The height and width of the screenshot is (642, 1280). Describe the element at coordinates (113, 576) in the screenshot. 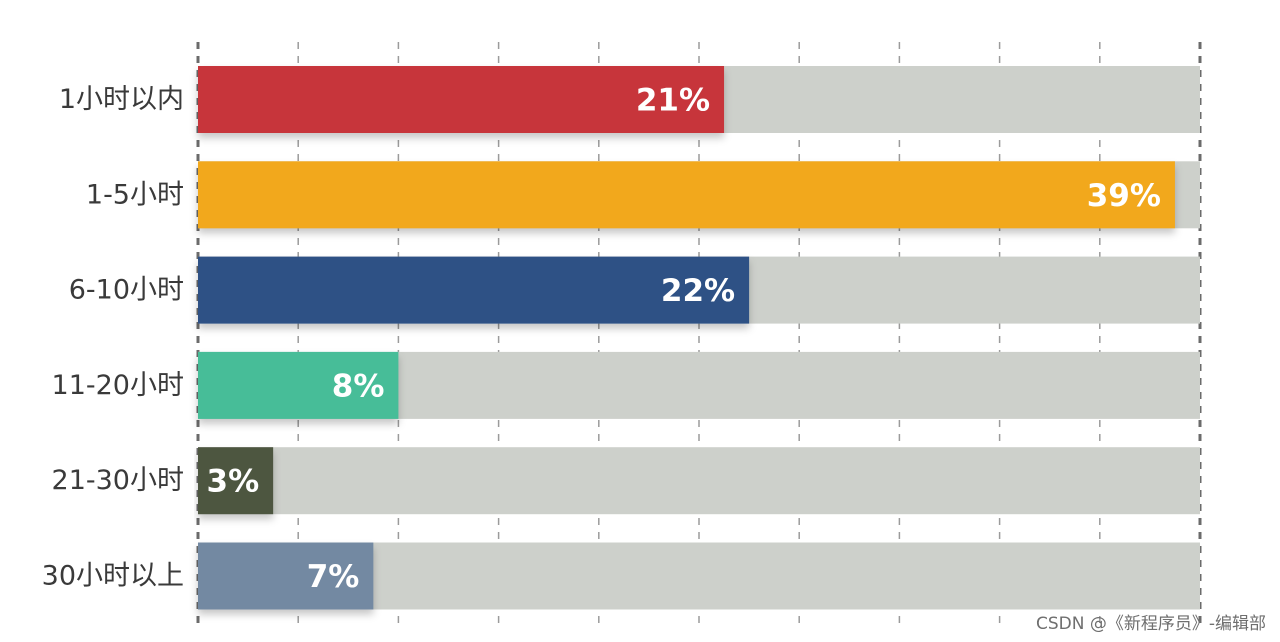

I see `category-label: 30小时以上` at that location.